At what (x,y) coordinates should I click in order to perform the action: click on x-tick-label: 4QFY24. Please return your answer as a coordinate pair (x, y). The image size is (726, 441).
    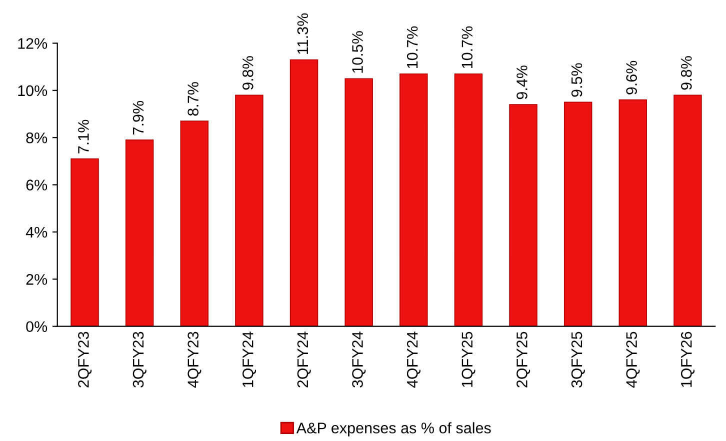
    Looking at the image, I should click on (413, 360).